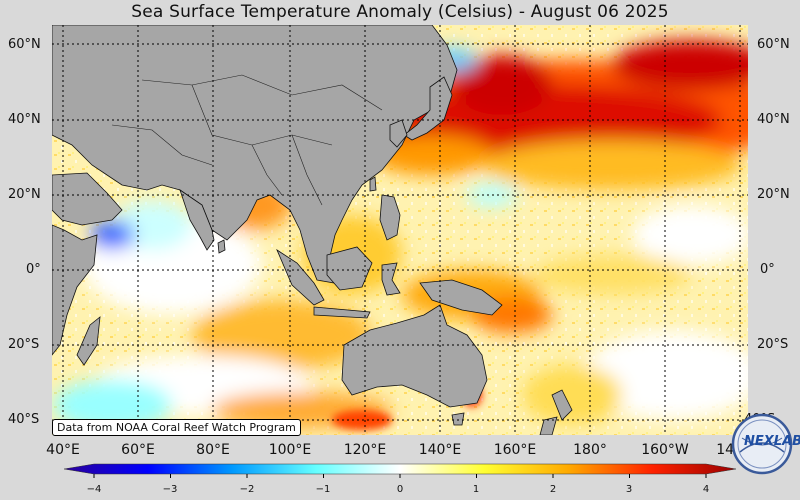 This screenshot has height=500, width=800. What do you see at coordinates (461, 297) in the screenshot?
I see `new-guinea-landmass` at bounding box center [461, 297].